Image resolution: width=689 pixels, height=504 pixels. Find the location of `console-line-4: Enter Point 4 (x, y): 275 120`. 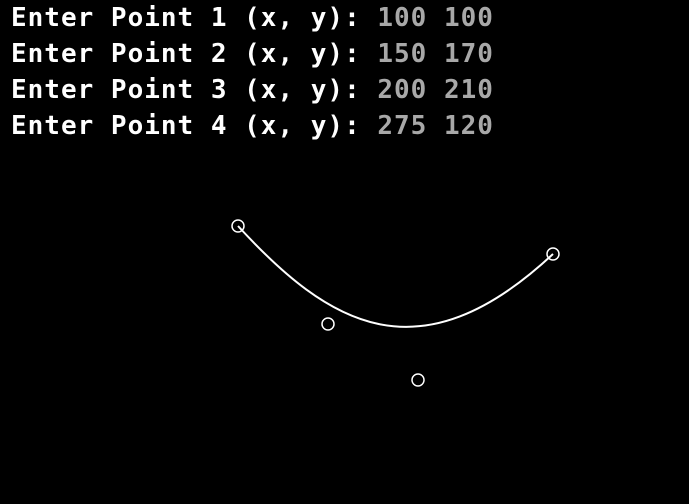

console-line-4: Enter Point 4 (x, y): 275 120 is located at coordinates (252, 126).